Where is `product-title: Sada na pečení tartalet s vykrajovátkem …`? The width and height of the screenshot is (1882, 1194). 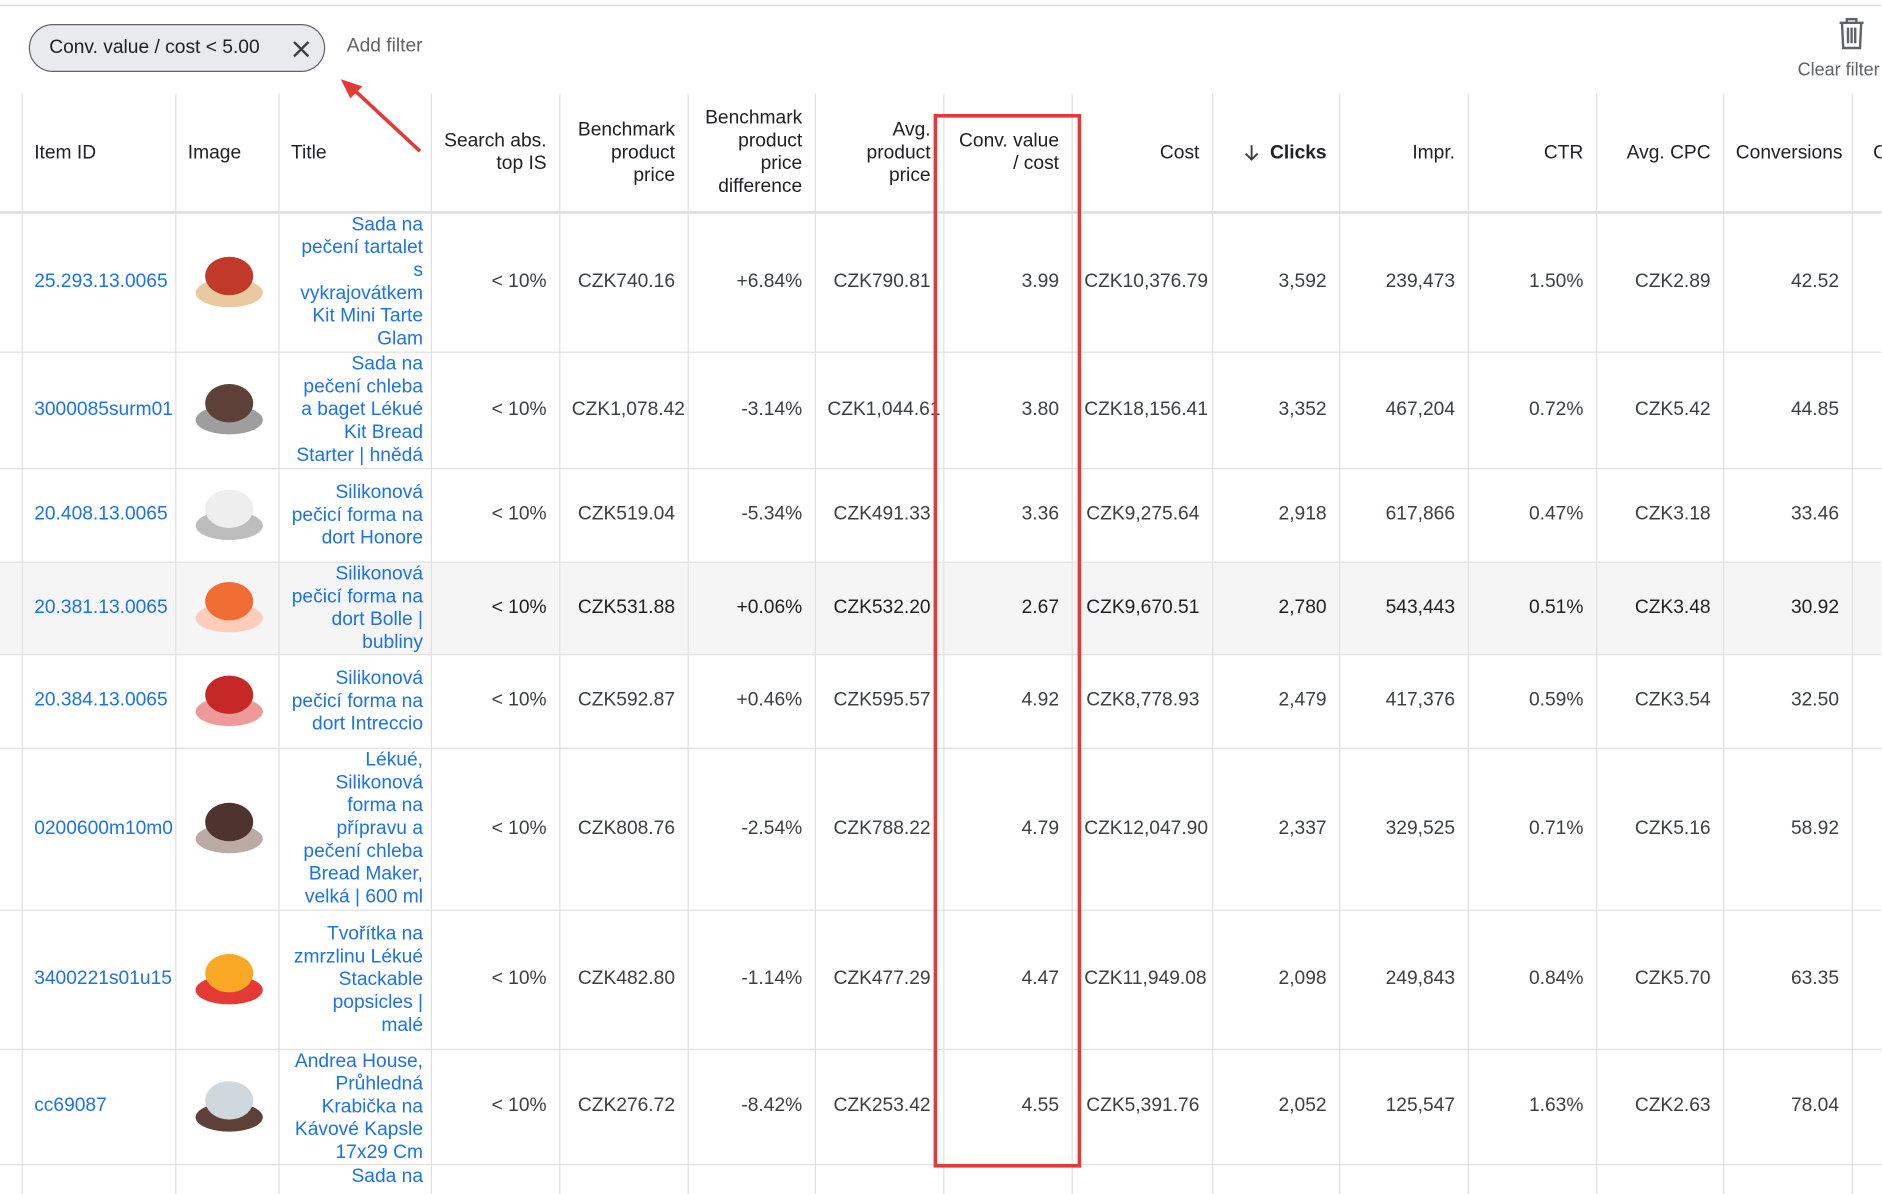 product-title: Sada na pečení tartalet s vykrajovátkem … is located at coordinates (355, 282).